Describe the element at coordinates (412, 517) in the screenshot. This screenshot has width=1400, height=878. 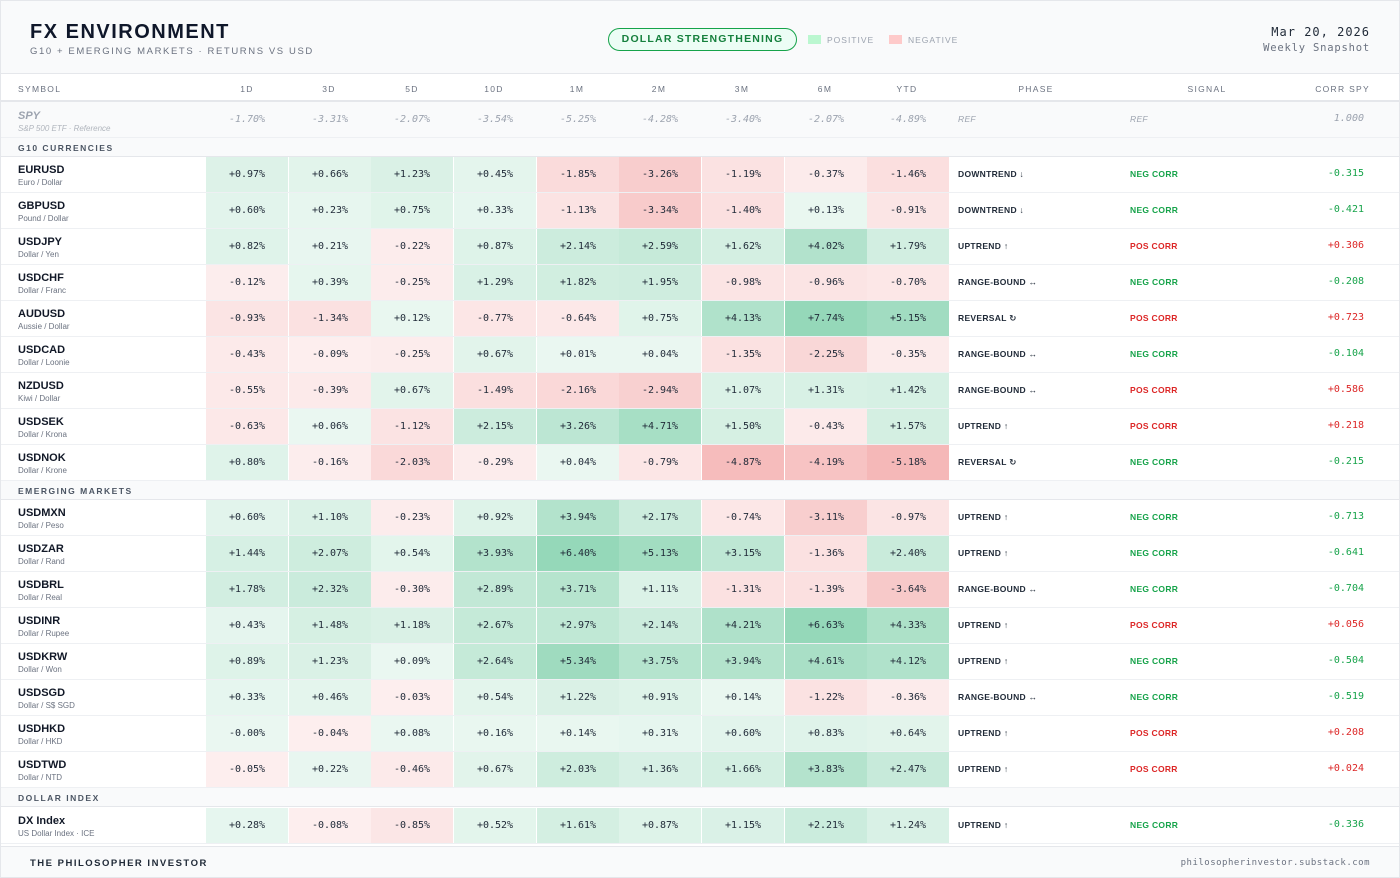
I see `return-cell: -0.23%` at that location.